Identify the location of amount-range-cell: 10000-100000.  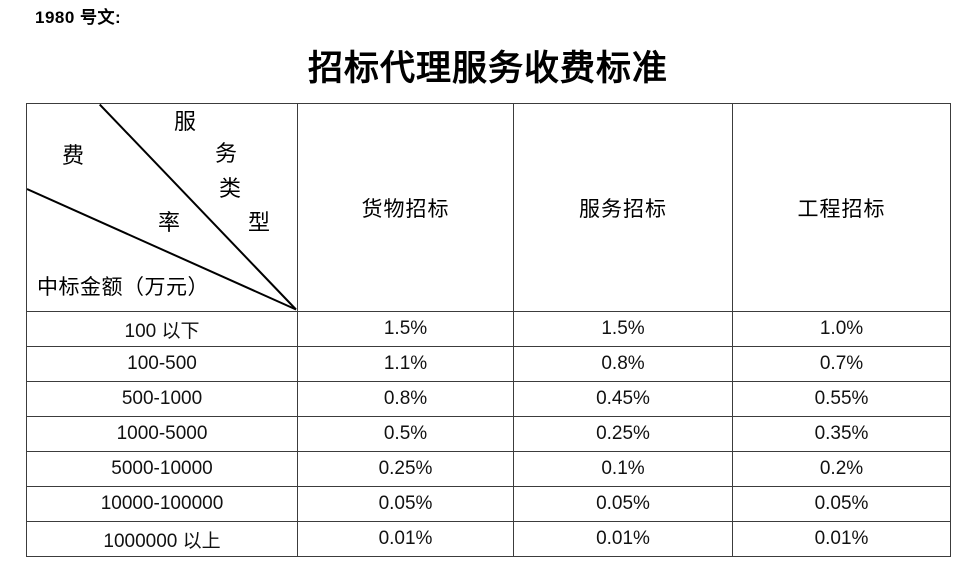
(162, 504).